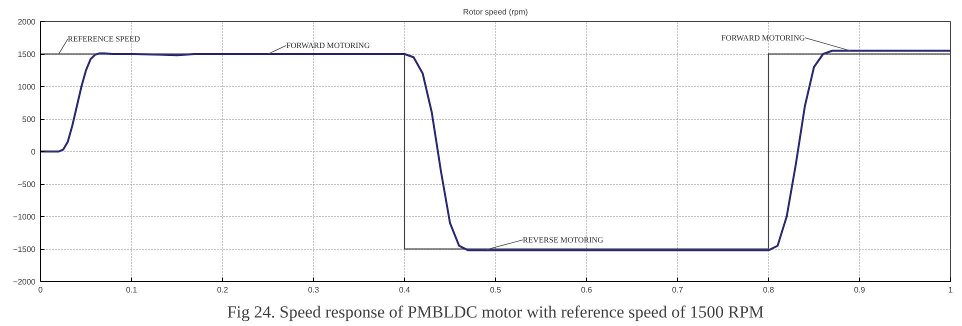  What do you see at coordinates (24, 249) in the screenshot?
I see `y-tick-label: −1500` at bounding box center [24, 249].